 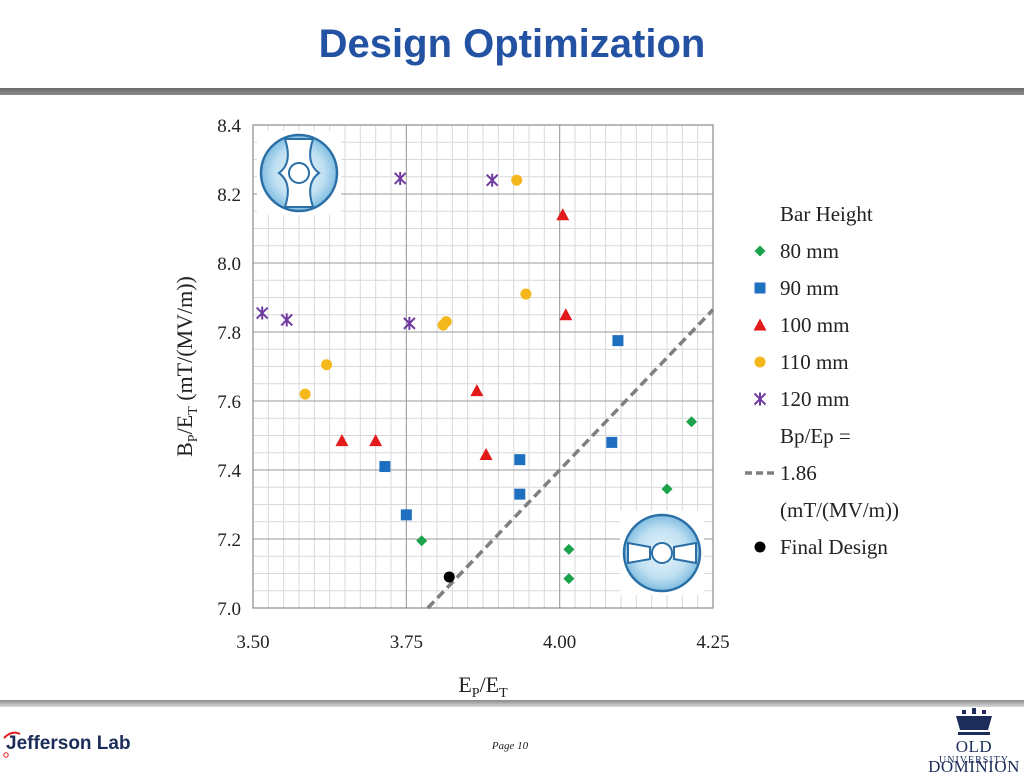 I want to click on x-tick-label: 3.75, so click(x=406, y=642).